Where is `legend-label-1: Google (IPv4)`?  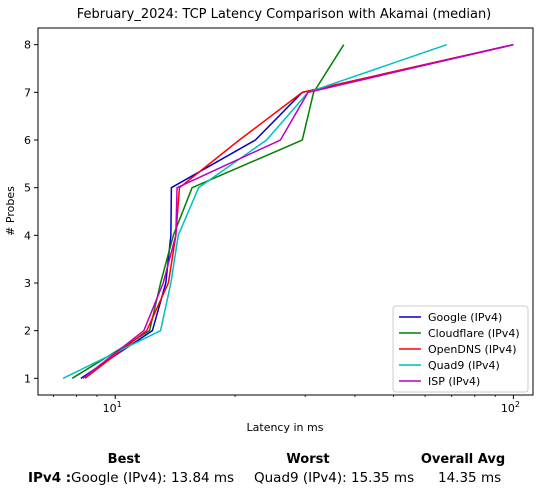 legend-label-1: Google (IPv4) is located at coordinates (465, 317).